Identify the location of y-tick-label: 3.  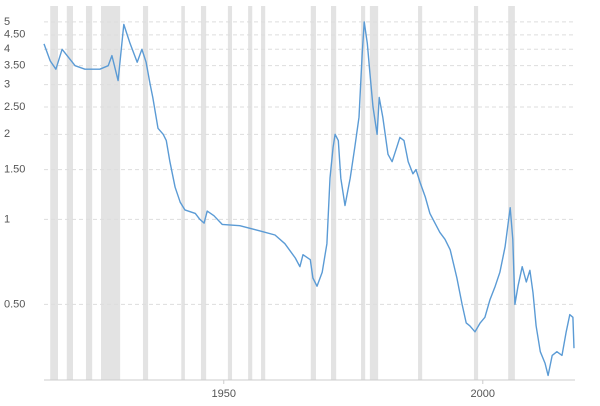
(7, 84).